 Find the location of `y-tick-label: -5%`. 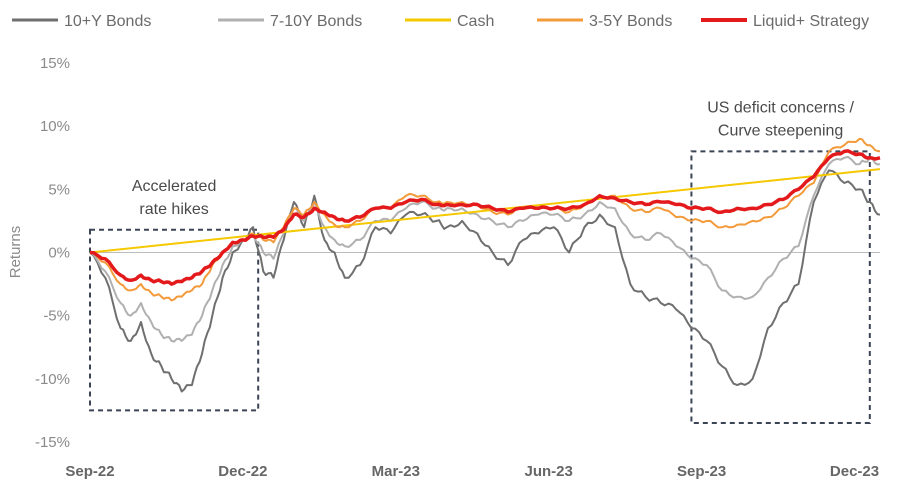

y-tick-label: -5% is located at coordinates (56, 316).